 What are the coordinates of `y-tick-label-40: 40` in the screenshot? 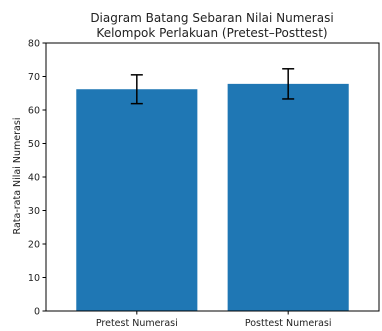 It's located at (34, 178).